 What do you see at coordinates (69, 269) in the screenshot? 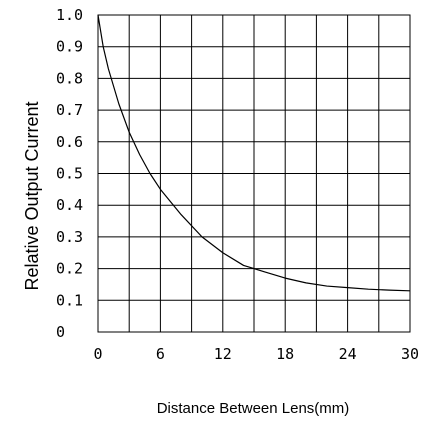
I see `y-tick-label: 0.2` at bounding box center [69, 269].